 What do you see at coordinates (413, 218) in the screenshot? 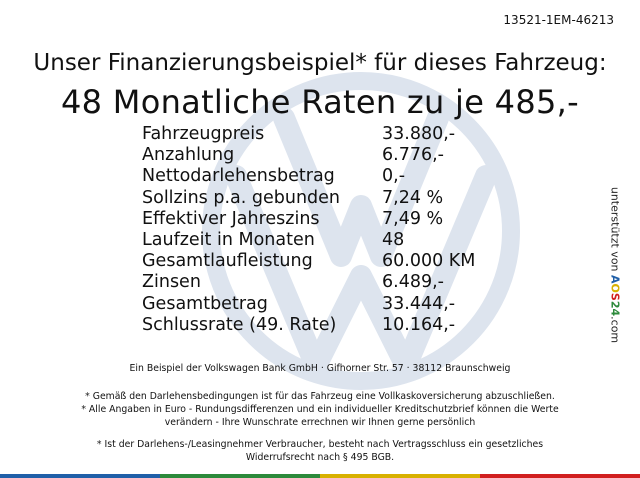
I see `row-value: 7,49 %` at bounding box center [413, 218].